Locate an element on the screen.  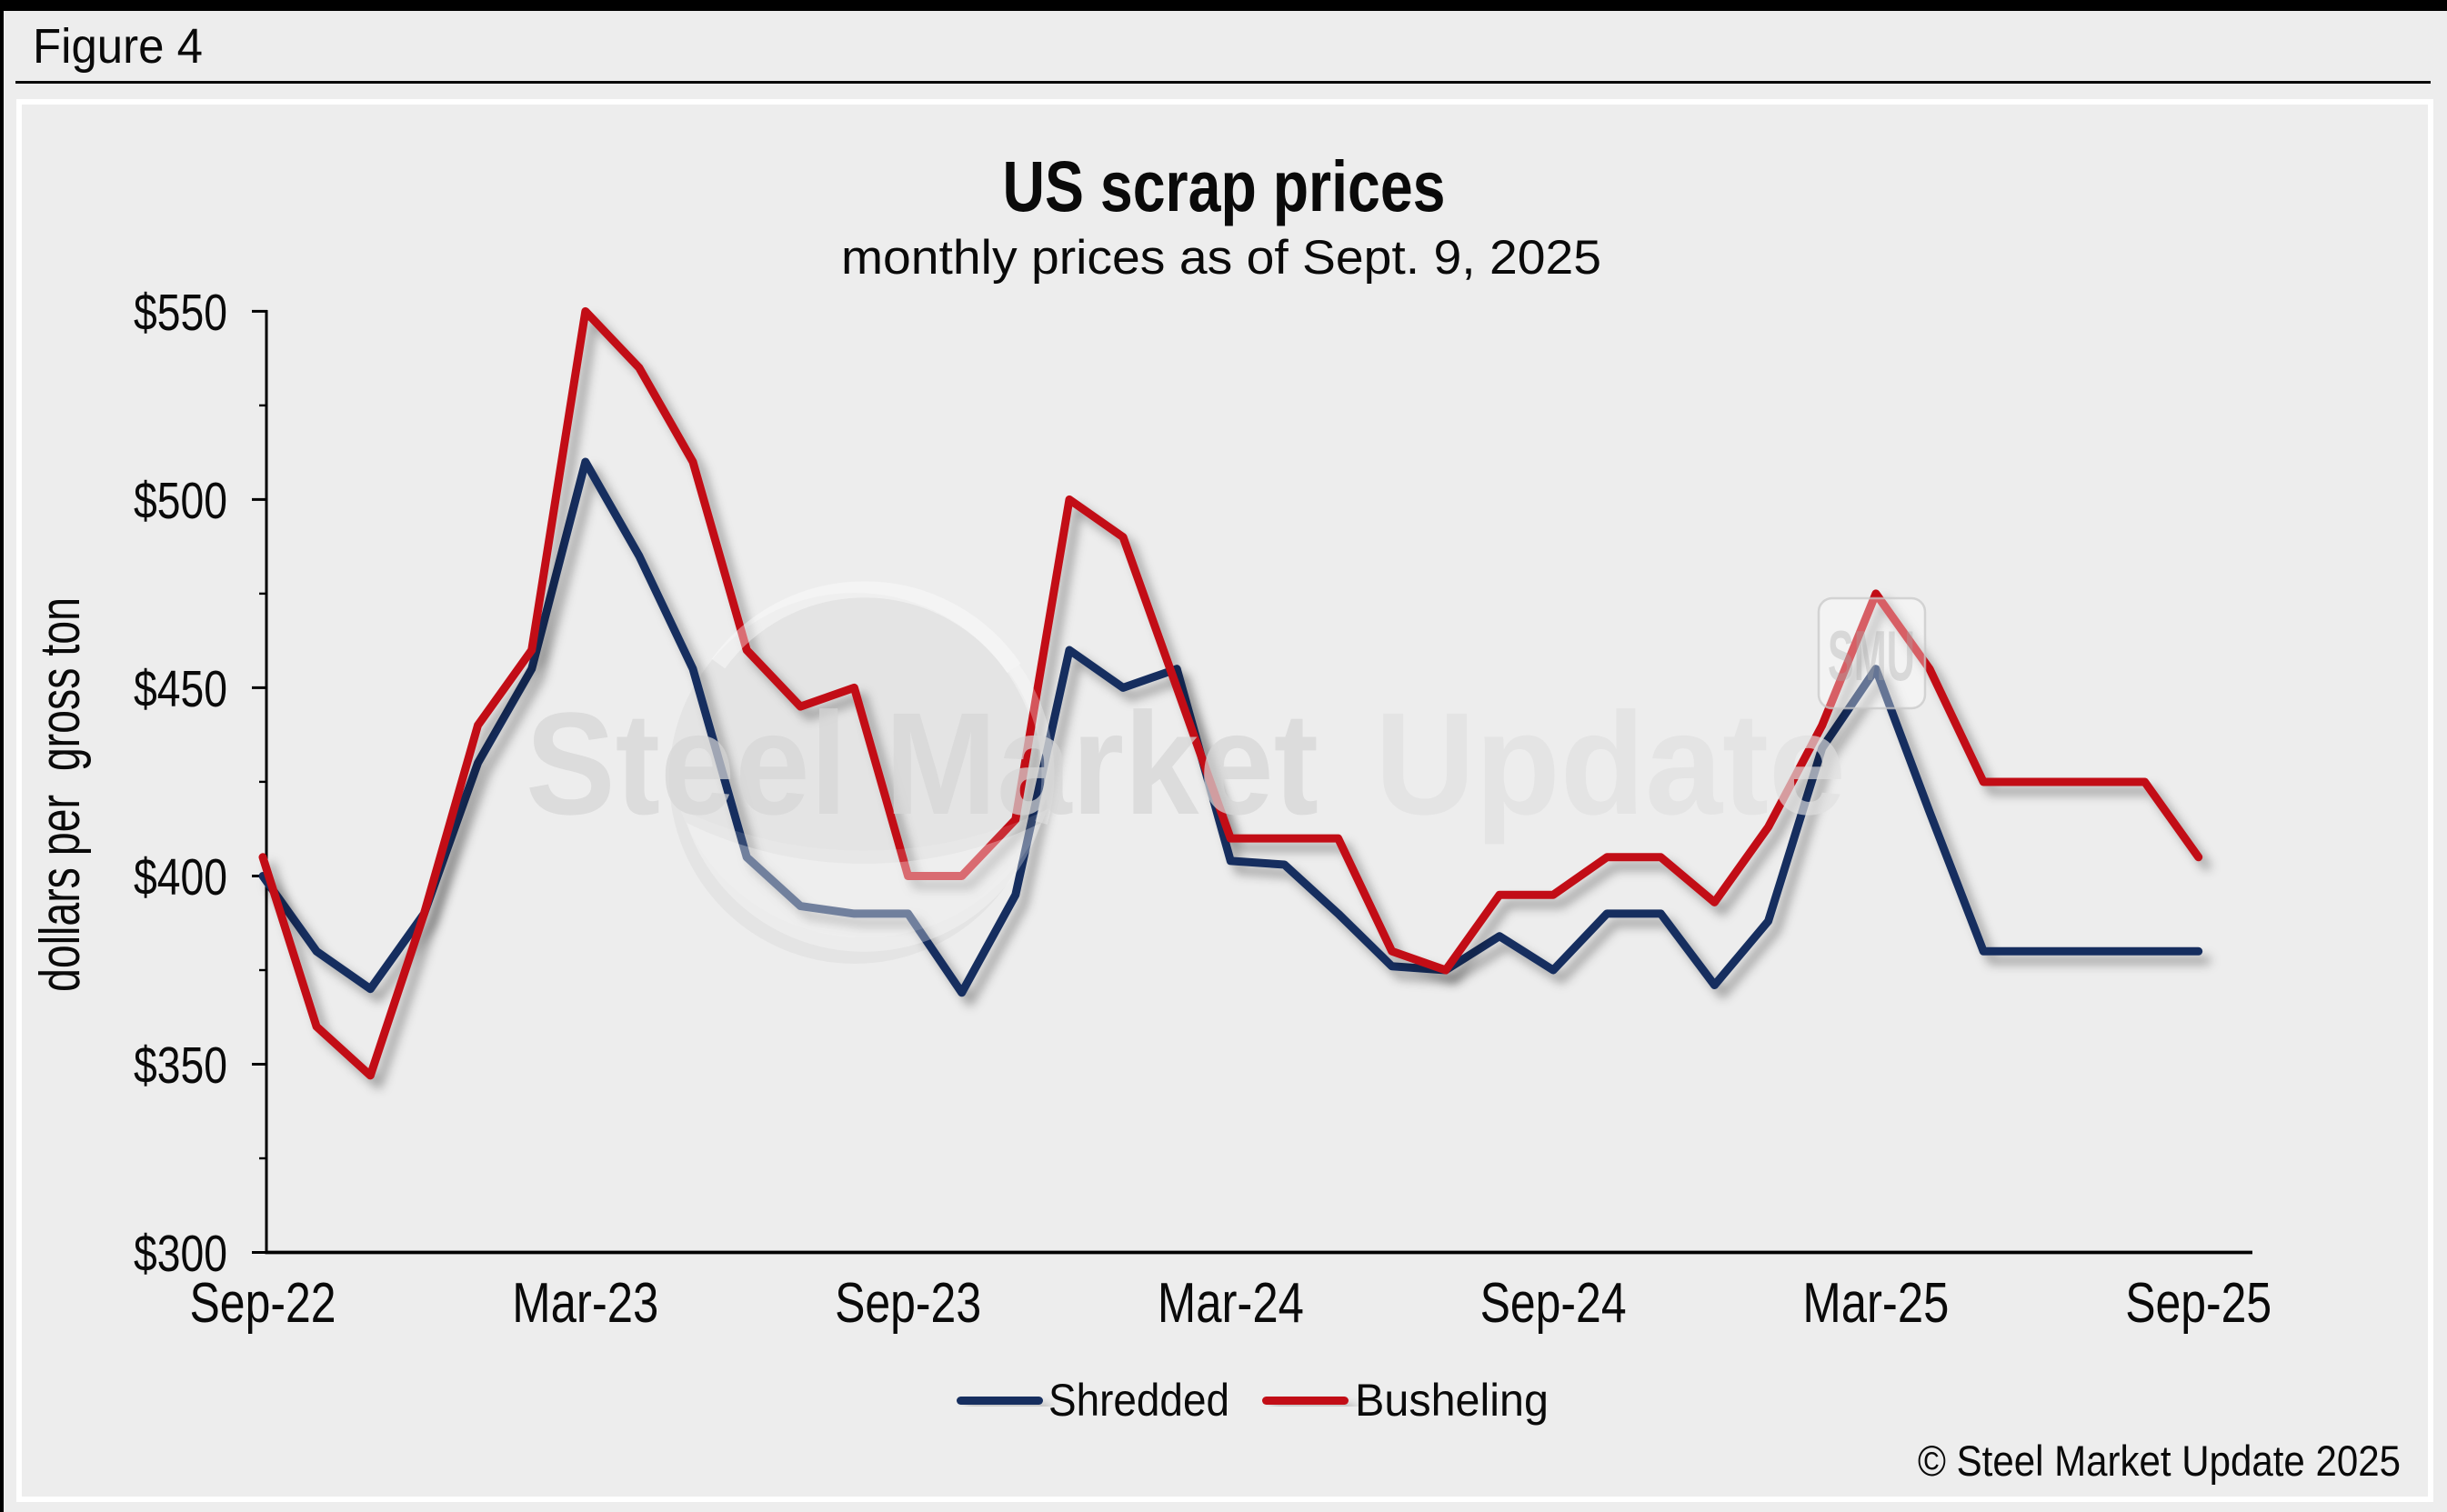
svg-text: Steel Market is located at coordinates (923, 763).